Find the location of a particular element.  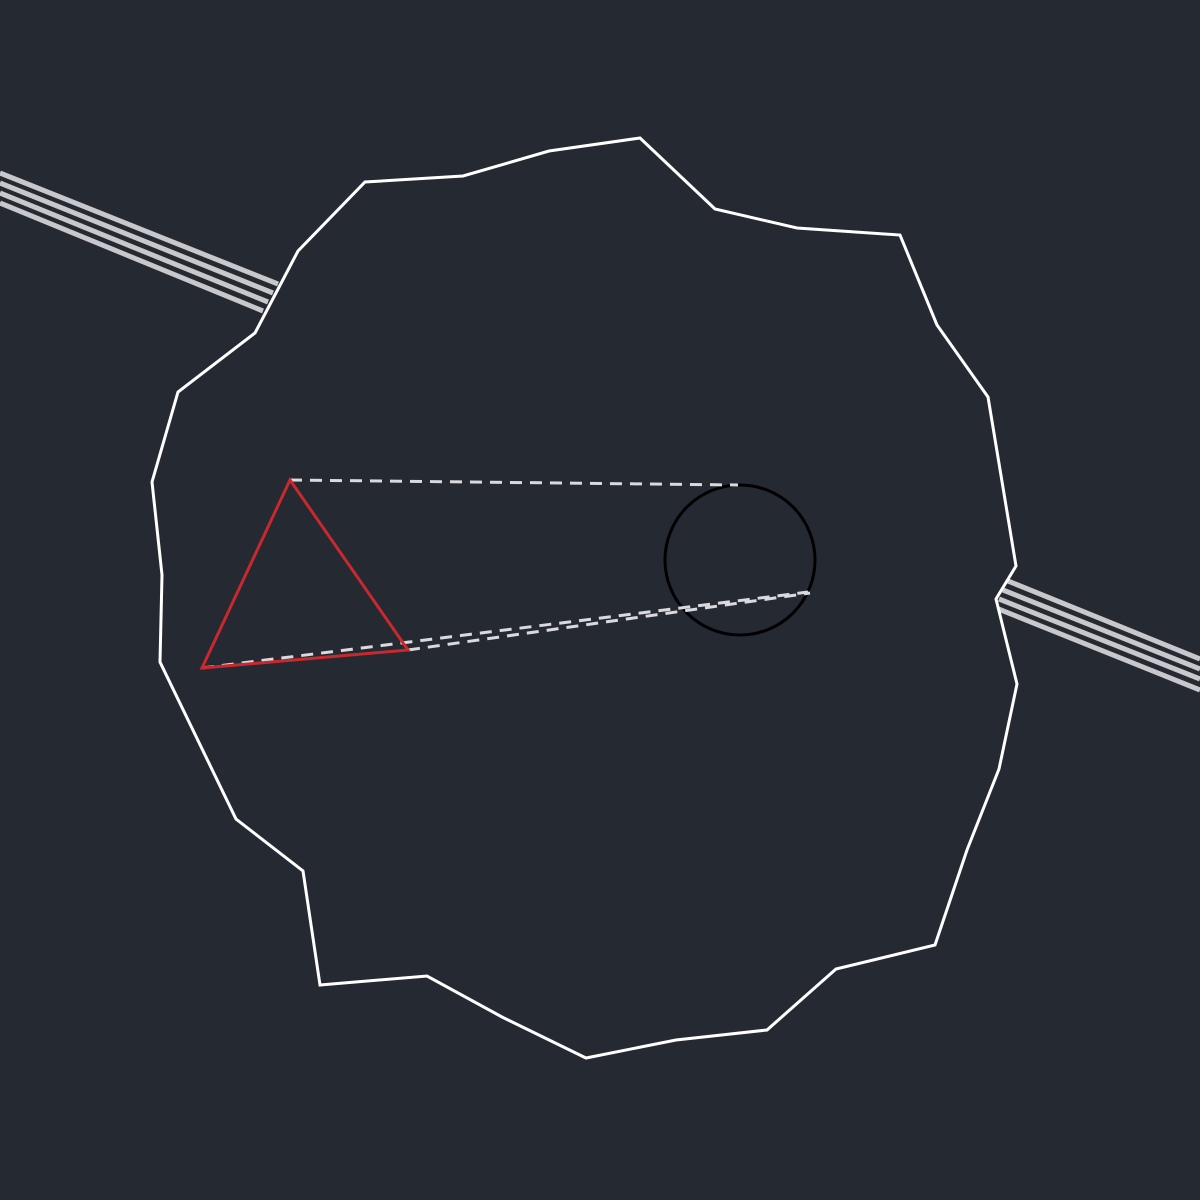

sight-line-right is located at coordinates (609, 621).